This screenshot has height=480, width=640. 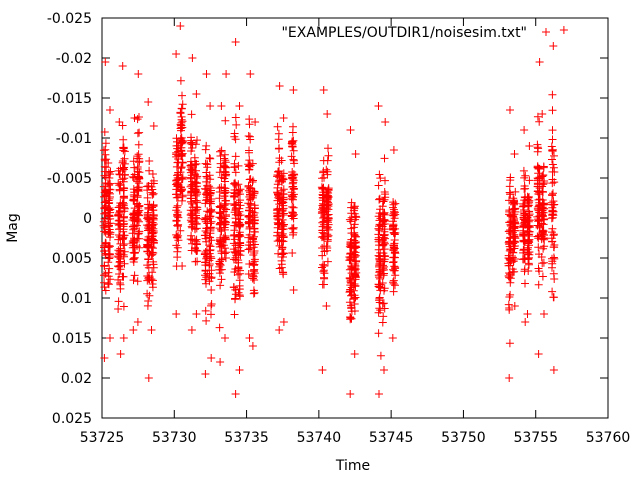 I want to click on x-tick-label: 53745, so click(x=391, y=438).